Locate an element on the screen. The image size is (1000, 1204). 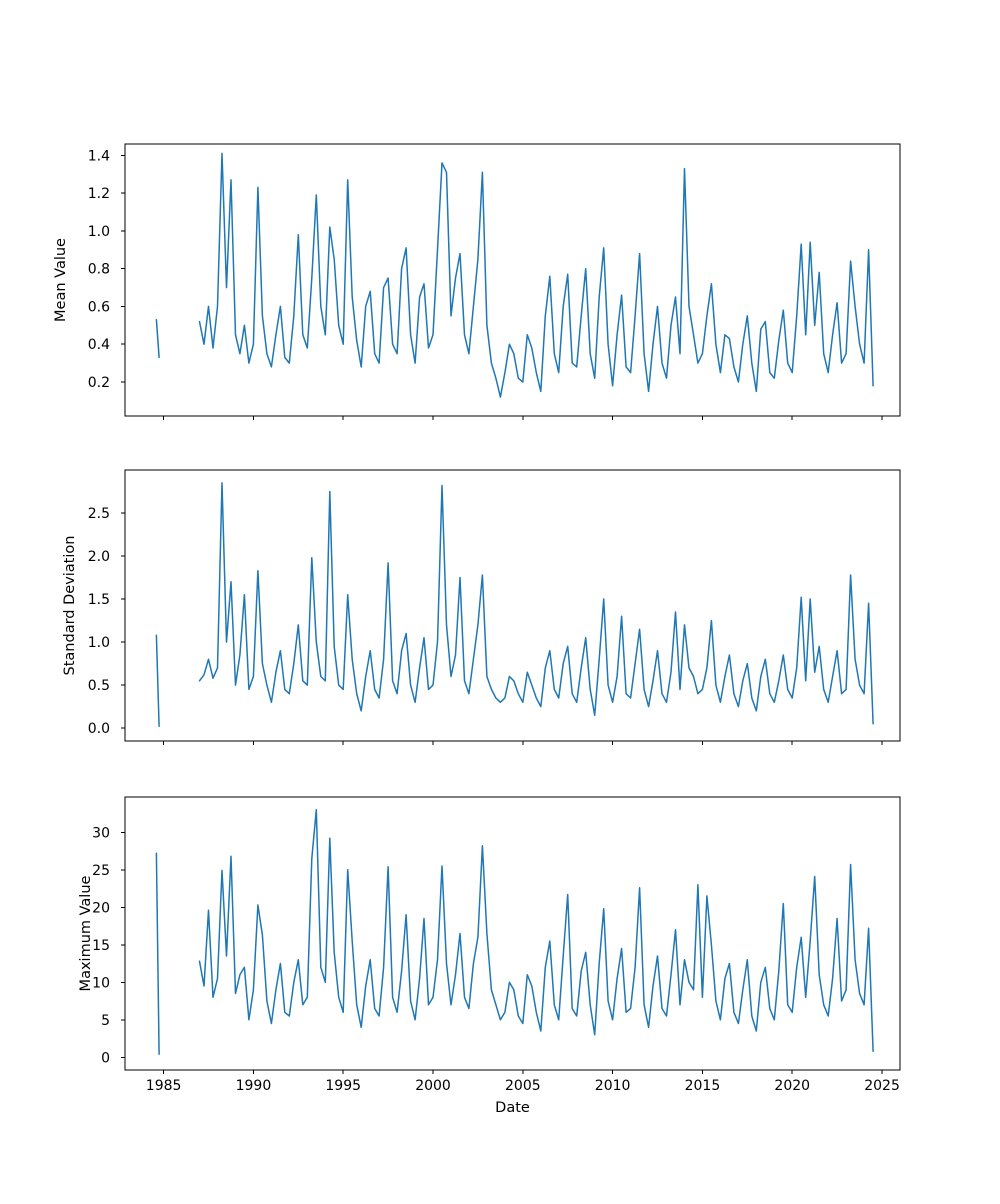
x-tick-label: 2015 is located at coordinates (703, 1086).